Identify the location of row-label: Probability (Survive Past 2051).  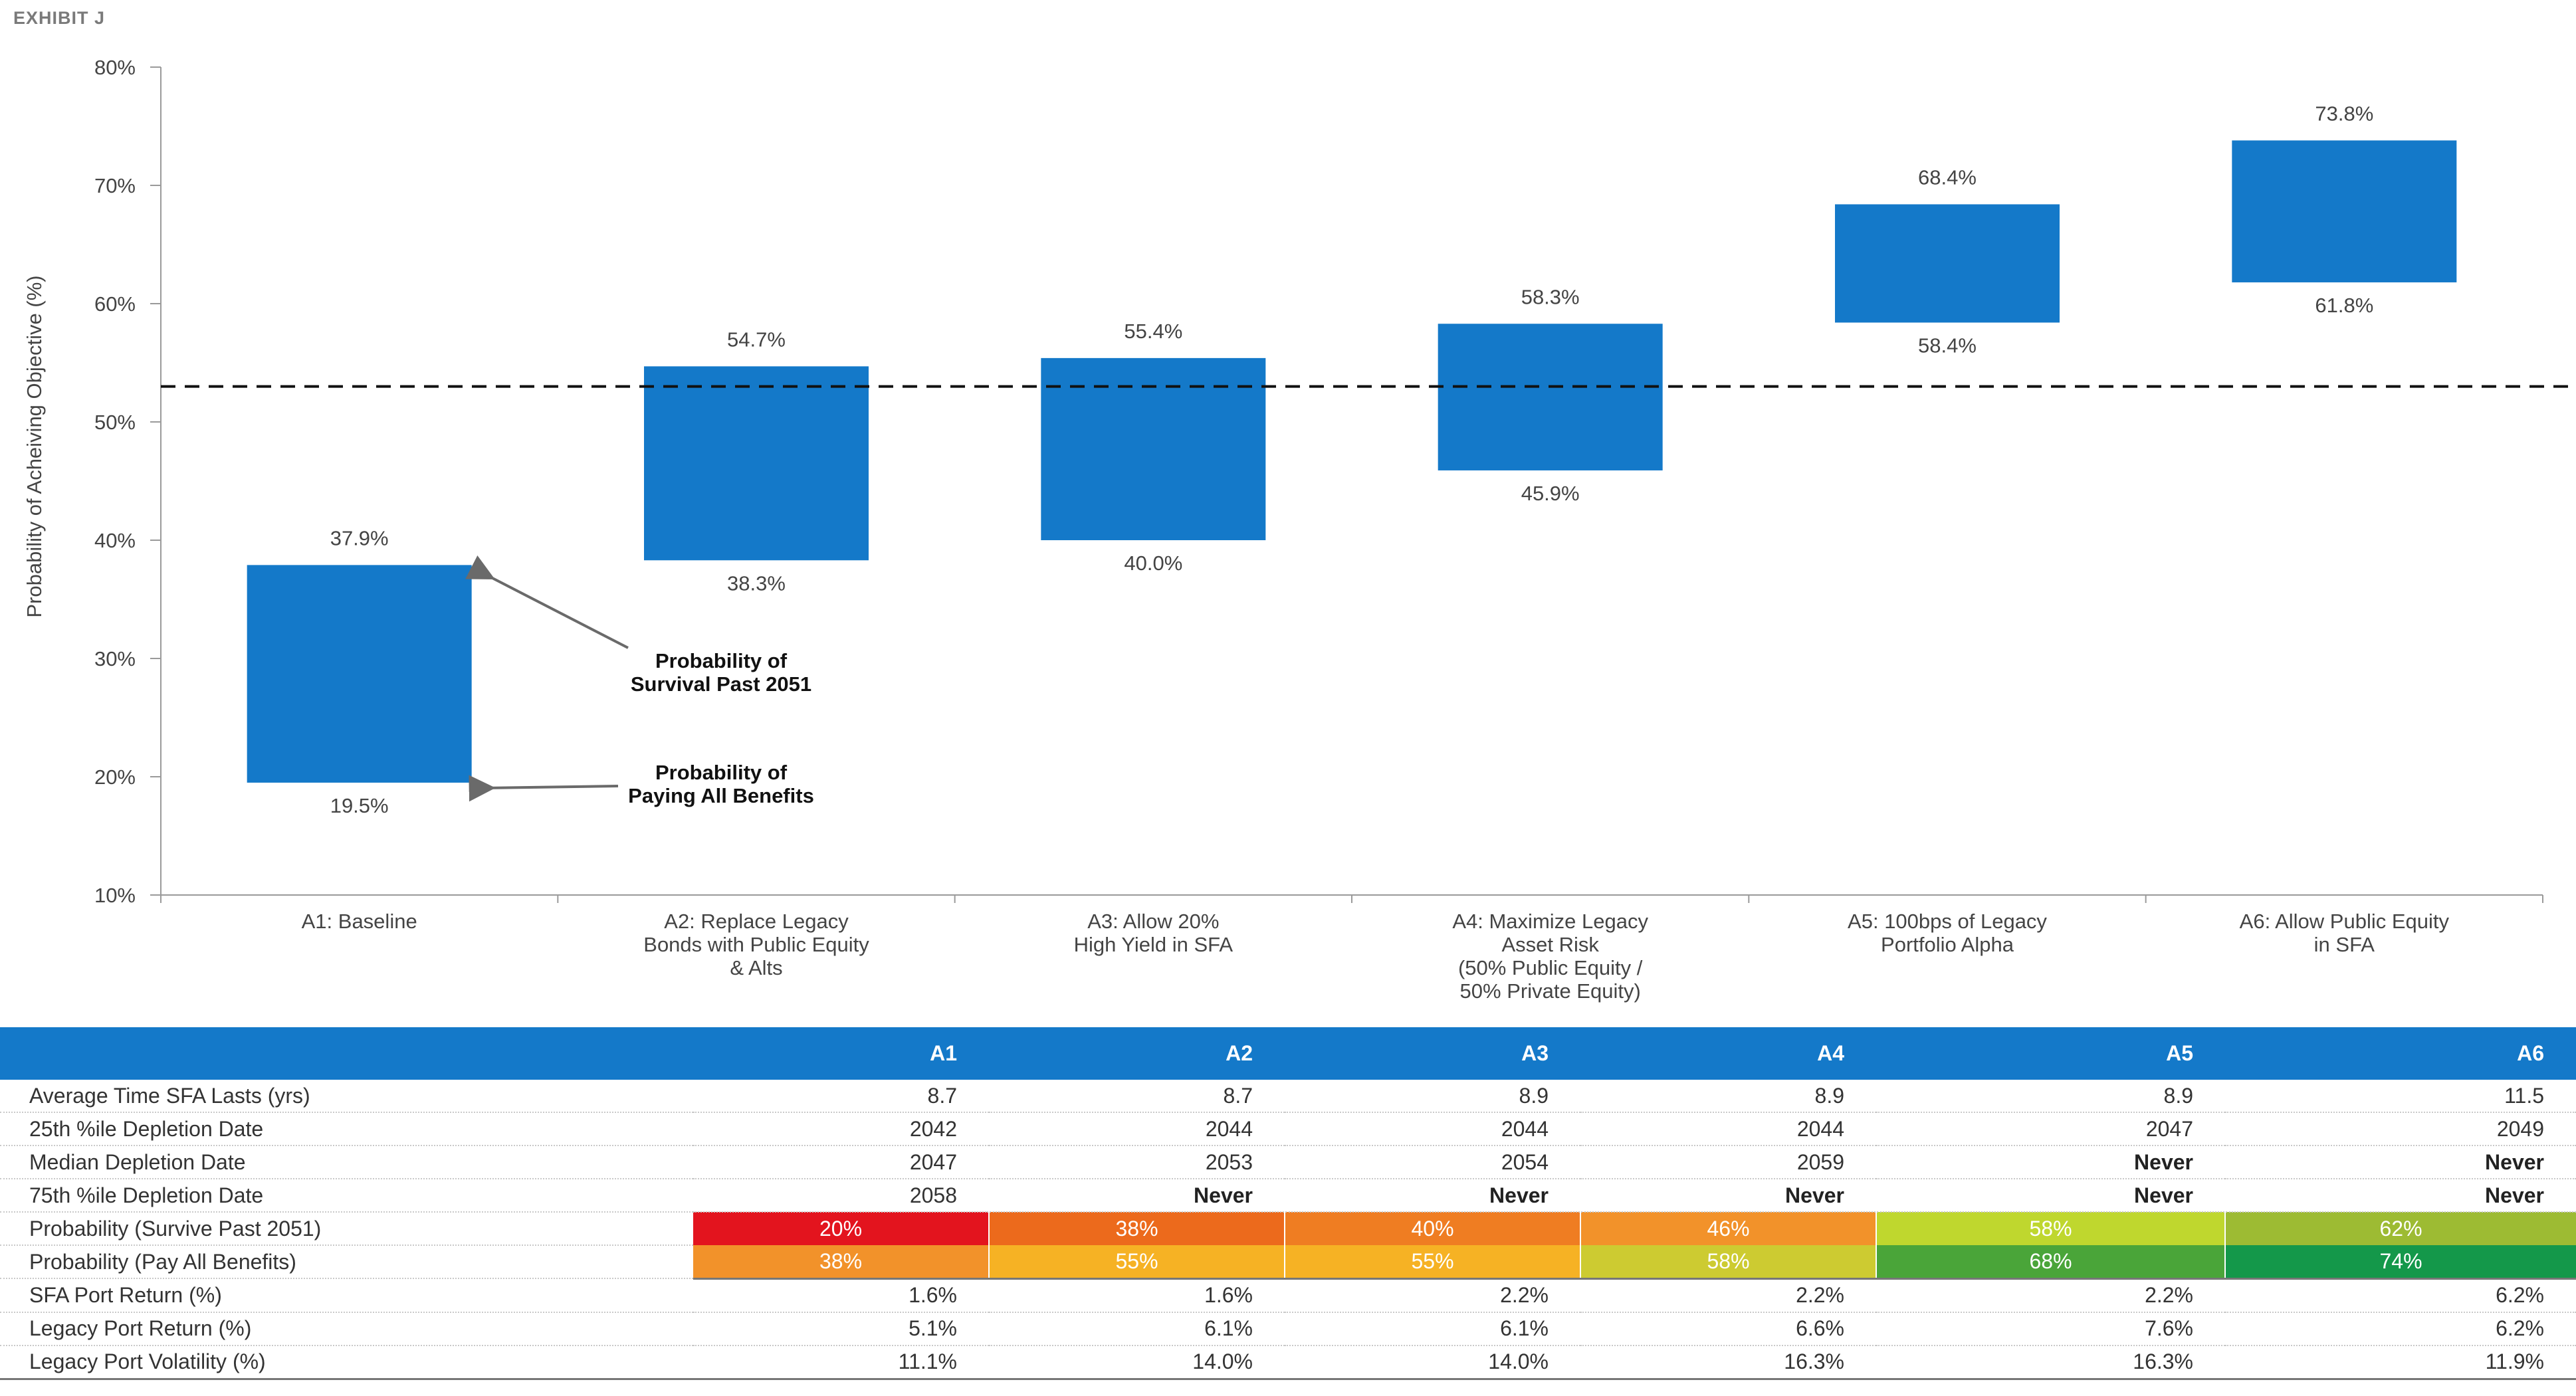
(346, 1229).